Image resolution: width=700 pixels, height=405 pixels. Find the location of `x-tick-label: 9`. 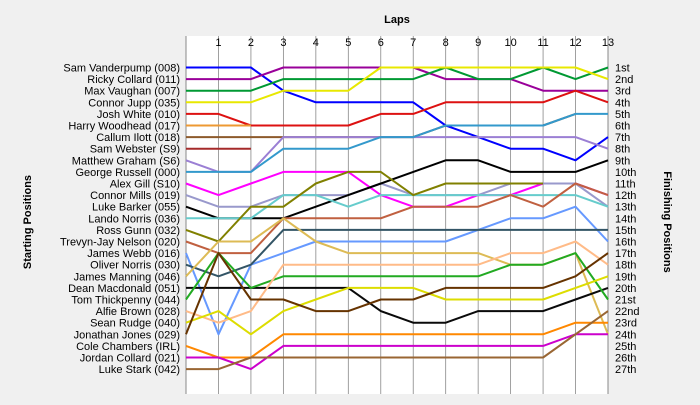

x-tick-label: 9 is located at coordinates (478, 43).